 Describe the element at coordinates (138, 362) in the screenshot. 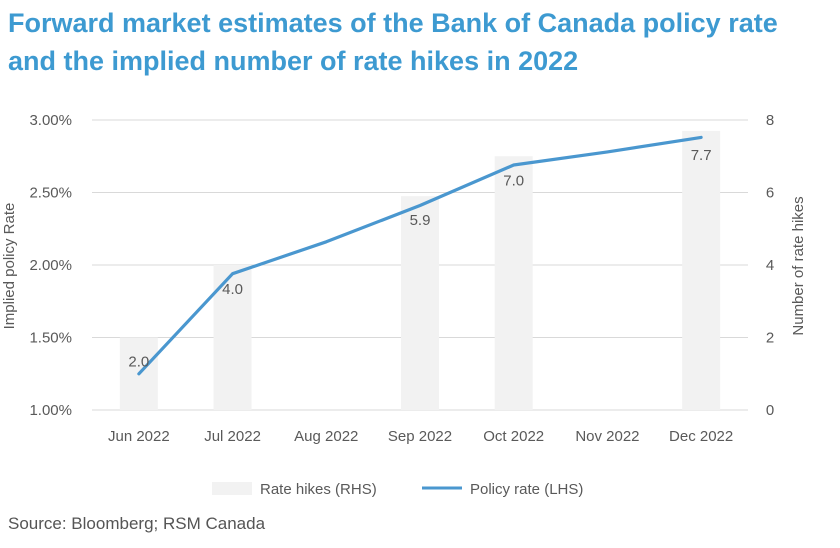

I see `bar-data-label: 2.0` at that location.